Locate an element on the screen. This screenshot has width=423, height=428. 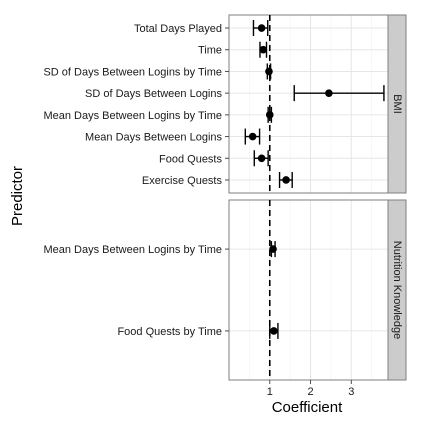
x-axis: 1 2 3 is located at coordinates (310, 389).